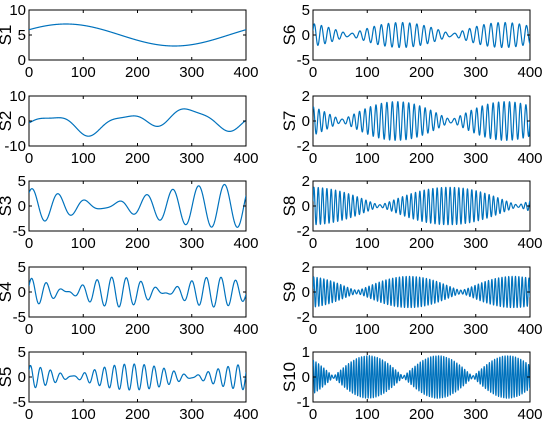 The image size is (550, 427). What do you see at coordinates (303, 402) in the screenshot?
I see `y-tick-label: -1` at bounding box center [303, 402].